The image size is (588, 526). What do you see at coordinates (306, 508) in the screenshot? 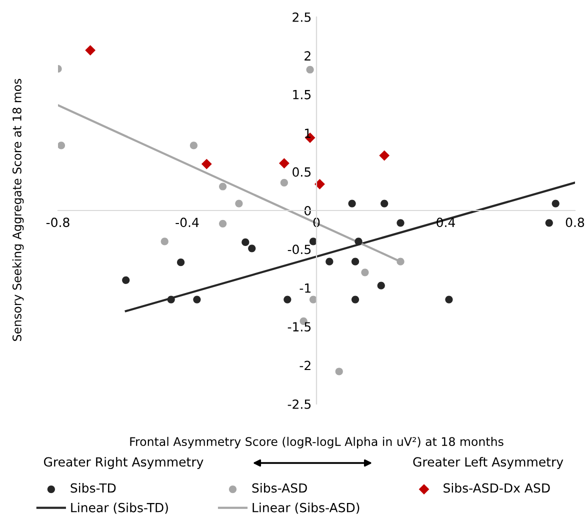
I see `legend-label: Linear (Sibs-ASD)` at bounding box center [306, 508].